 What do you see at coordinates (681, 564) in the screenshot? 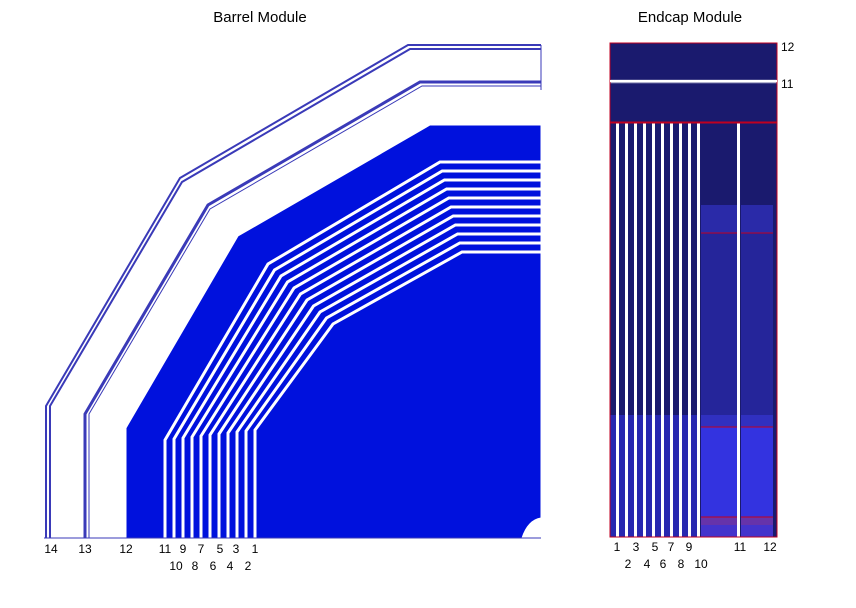
I see `endcap-label-bottom: 8` at bounding box center [681, 564].